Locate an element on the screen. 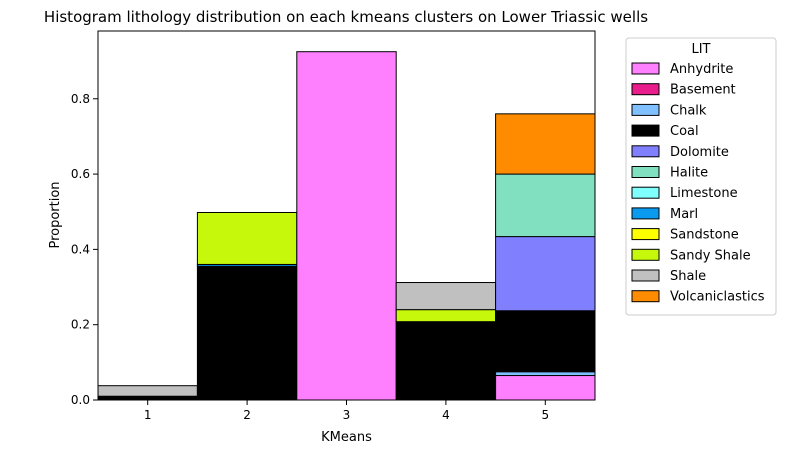  legend-entry: Sandy Shale is located at coordinates (710, 255).